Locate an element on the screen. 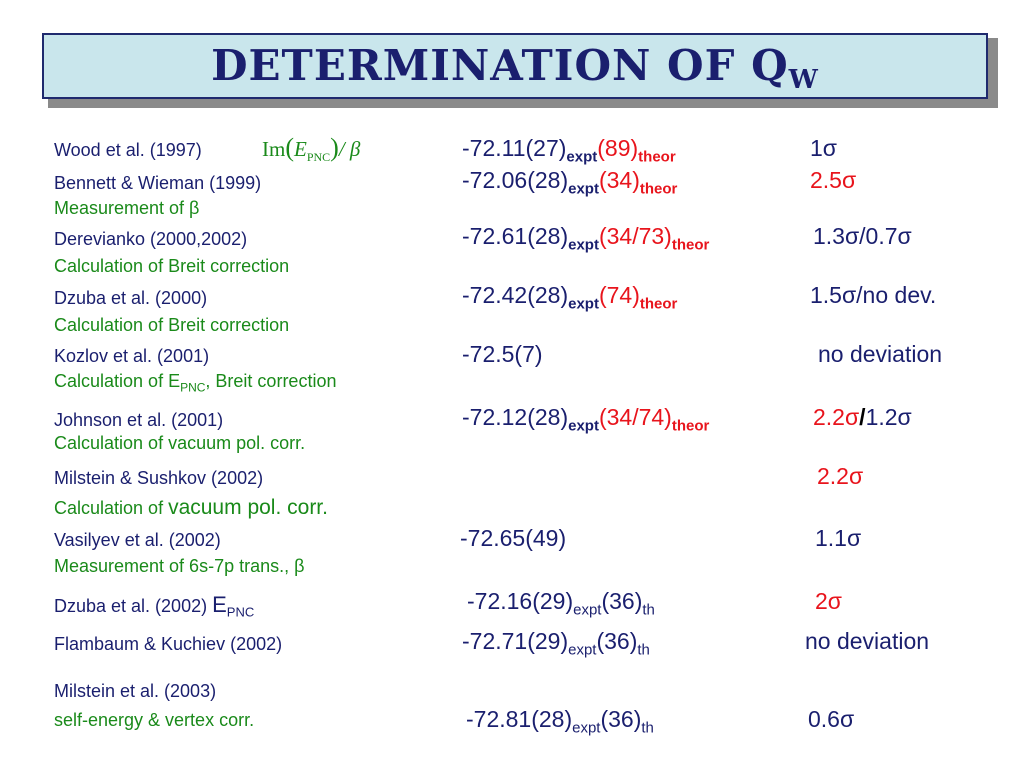  value-vasilyev: -72.65(49) is located at coordinates (513, 538).